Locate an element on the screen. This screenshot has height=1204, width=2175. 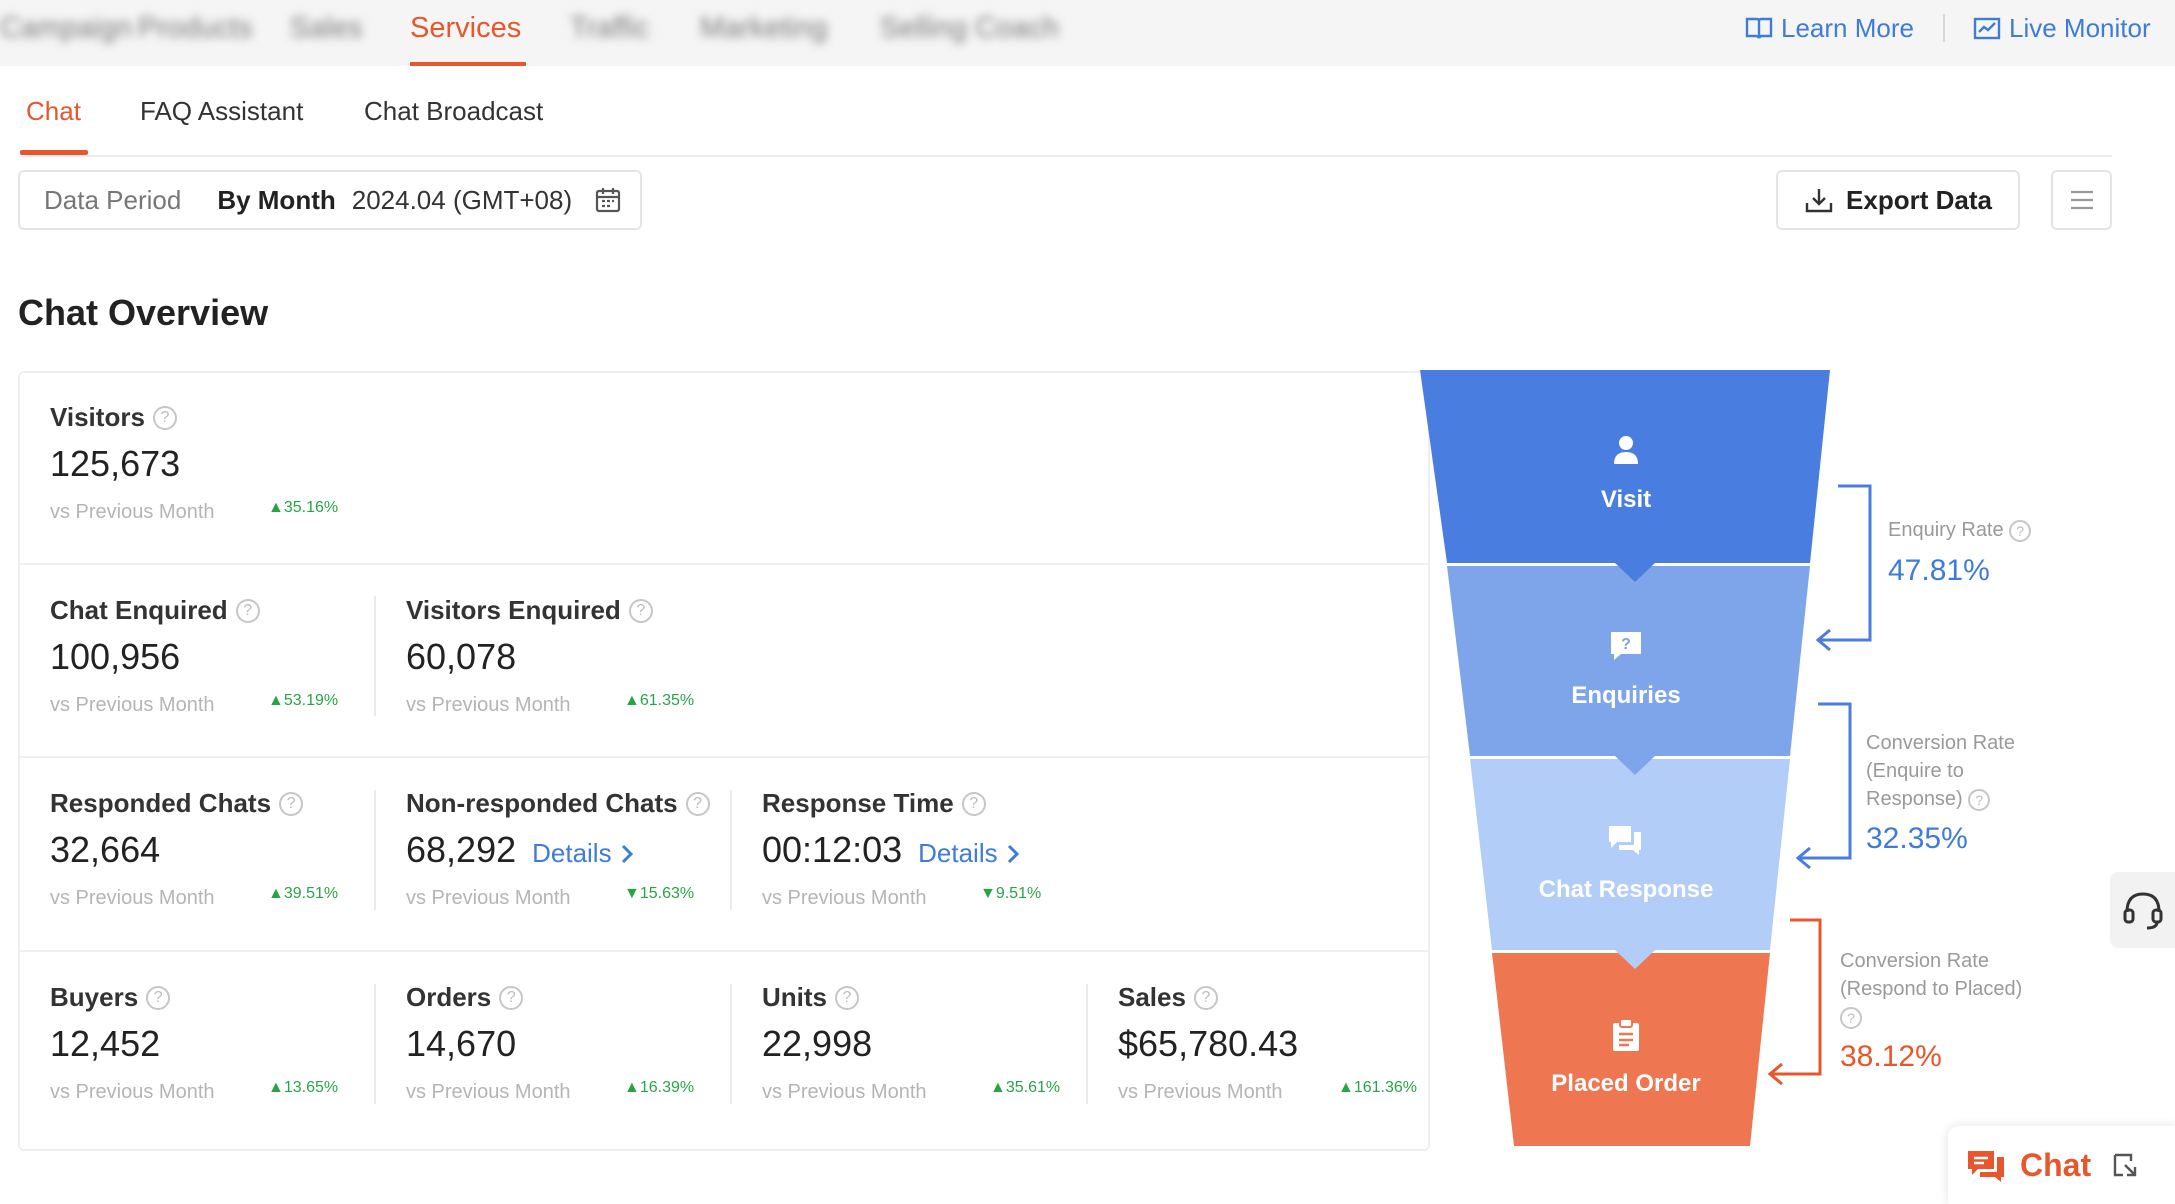
metric-name: Orders is located at coordinates (449, 997).